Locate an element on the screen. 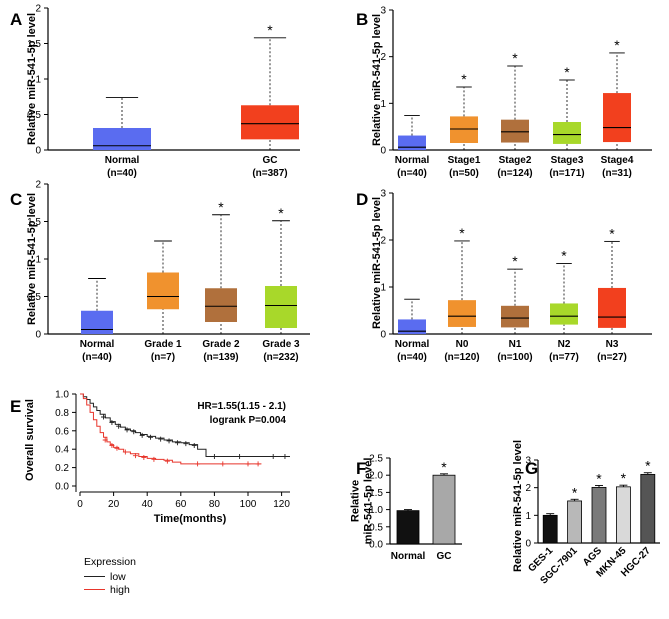 The image size is (669, 619). category-count: (n=7) is located at coordinates (163, 357).